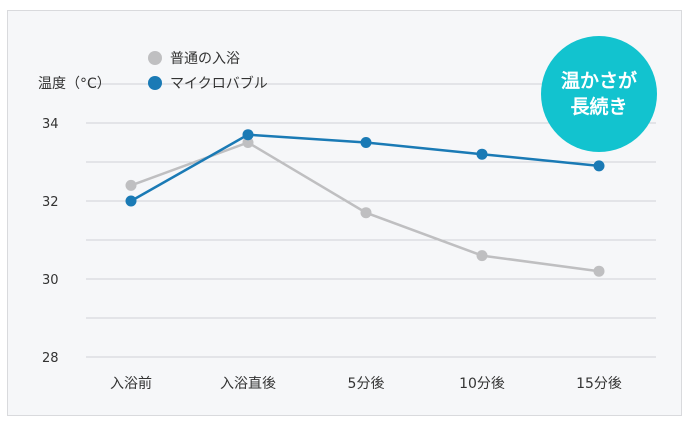 The width and height of the screenshot is (690, 430). I want to click on legend-item-normal: 普通の入浴, so click(208, 58).